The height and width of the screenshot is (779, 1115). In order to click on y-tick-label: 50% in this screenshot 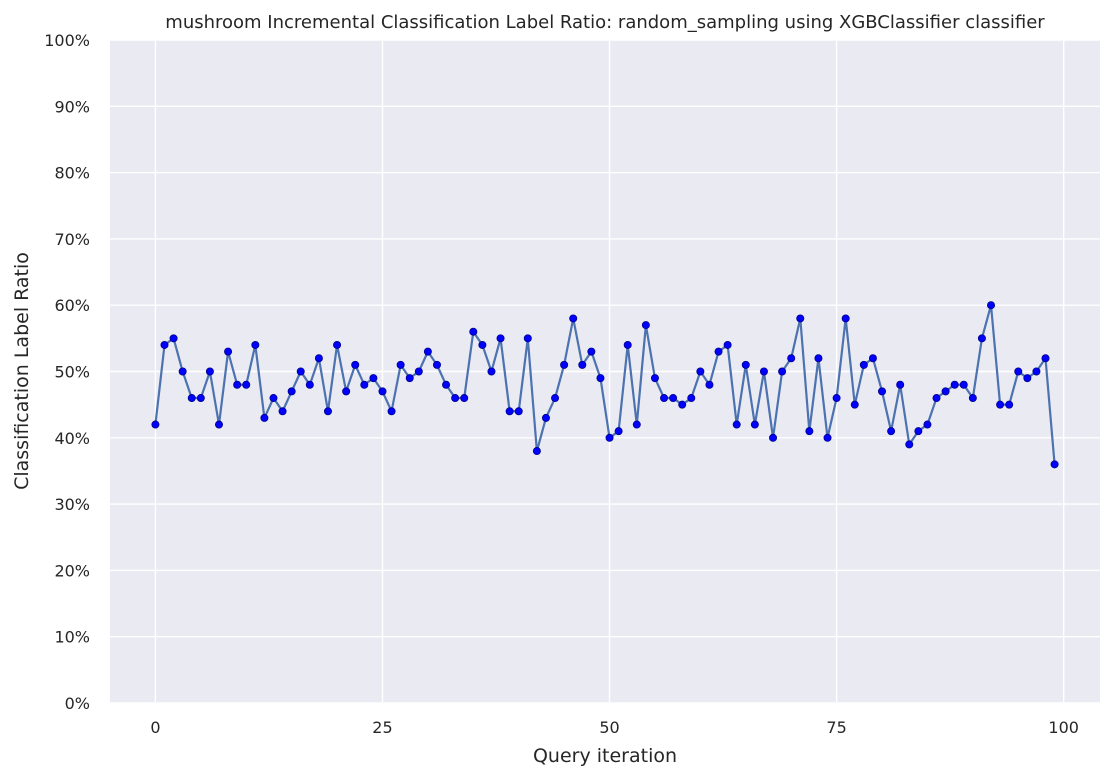, I will do `click(72, 372)`.